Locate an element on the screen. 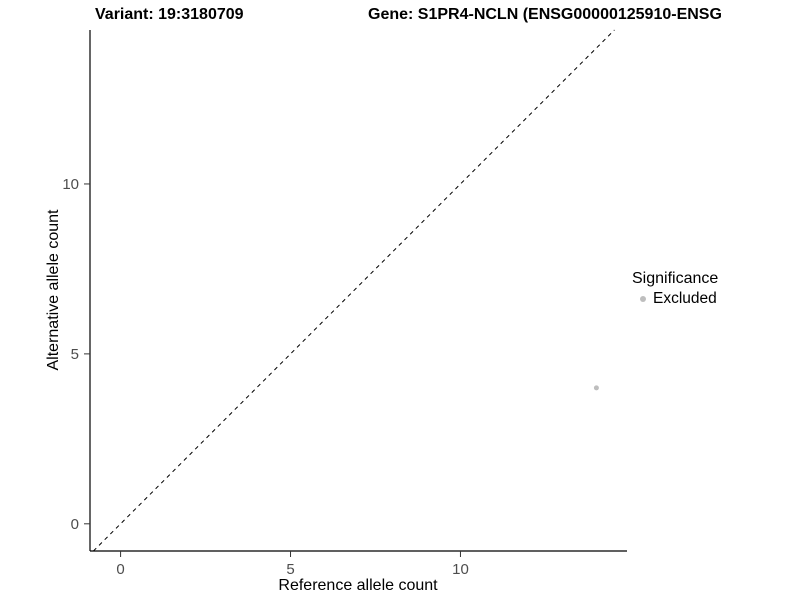  y-tick-label: 0 is located at coordinates (75, 524).